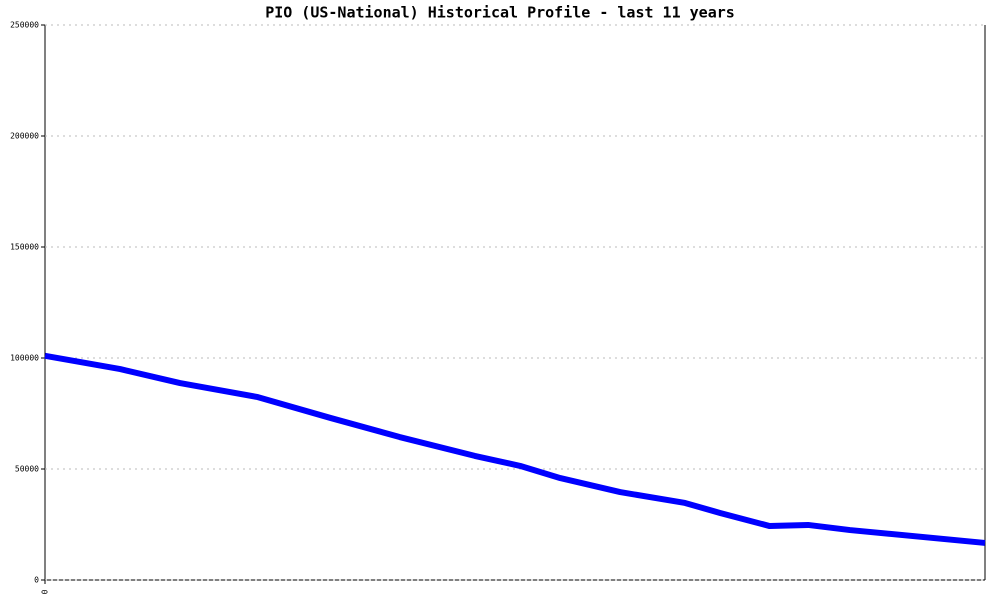  Describe the element at coordinates (24, 136) in the screenshot. I see `y-tick-label: 200000` at that location.